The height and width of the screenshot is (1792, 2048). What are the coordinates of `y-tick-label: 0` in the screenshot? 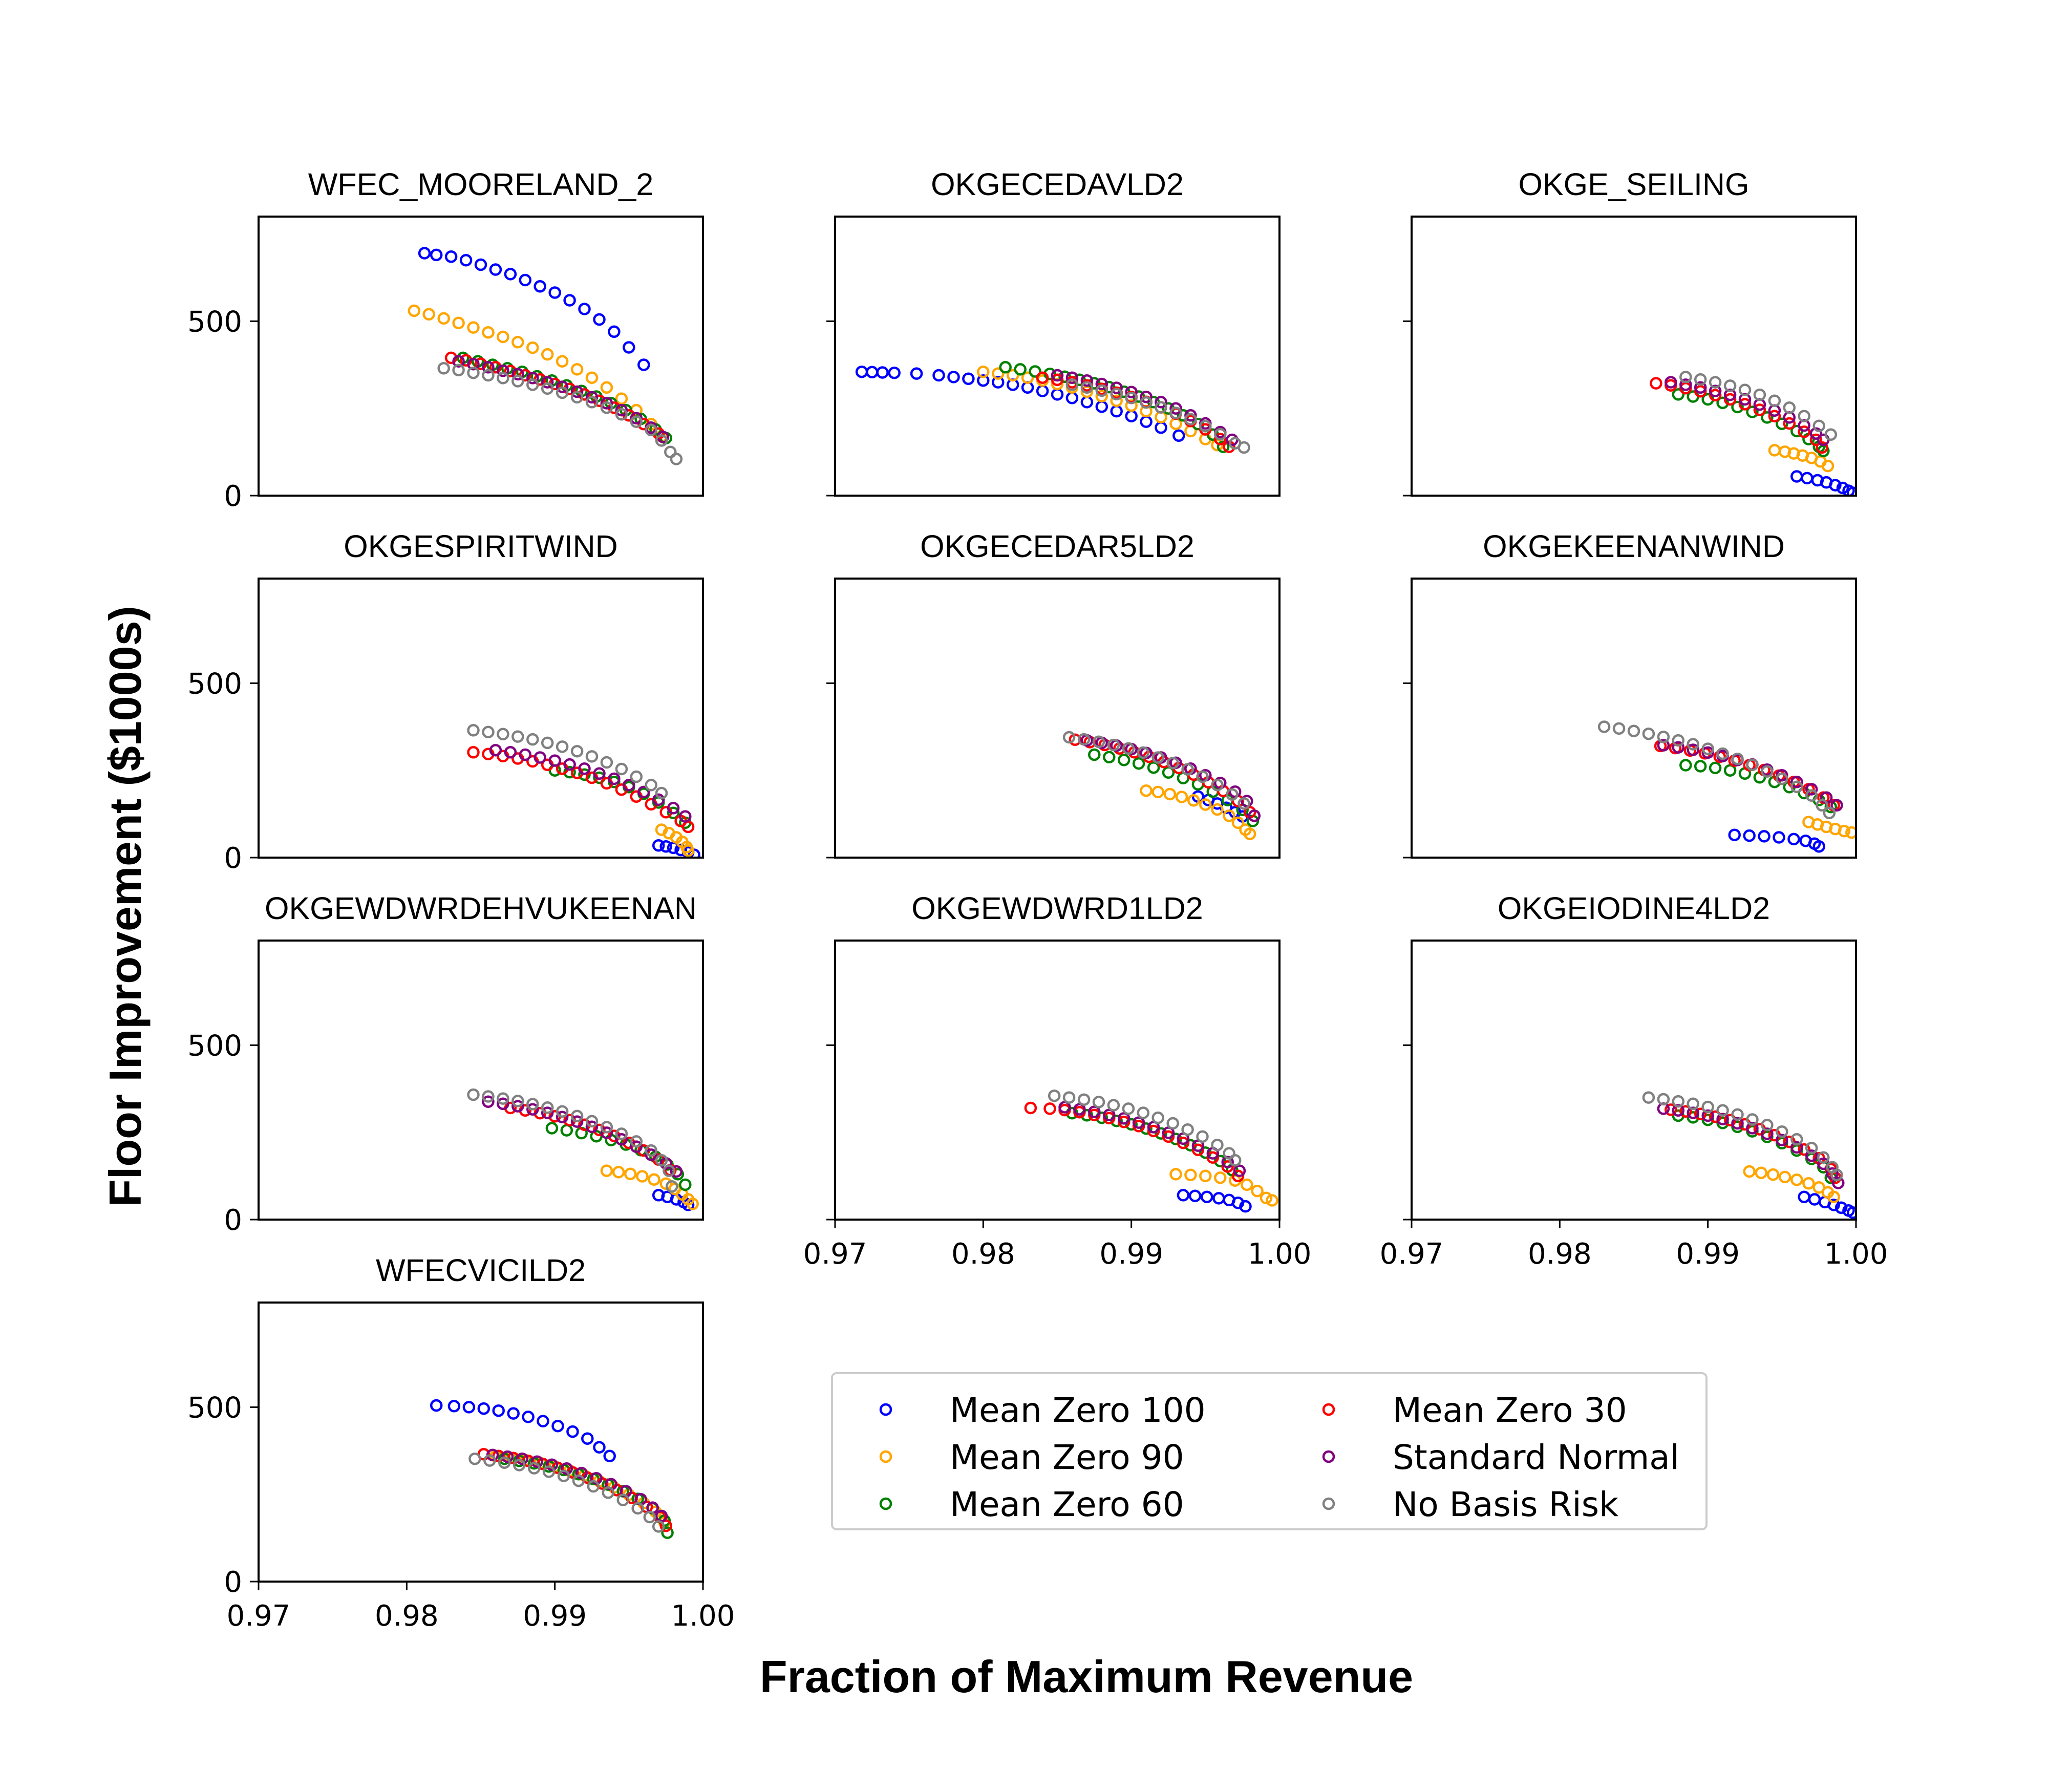 It's located at (233, 496).